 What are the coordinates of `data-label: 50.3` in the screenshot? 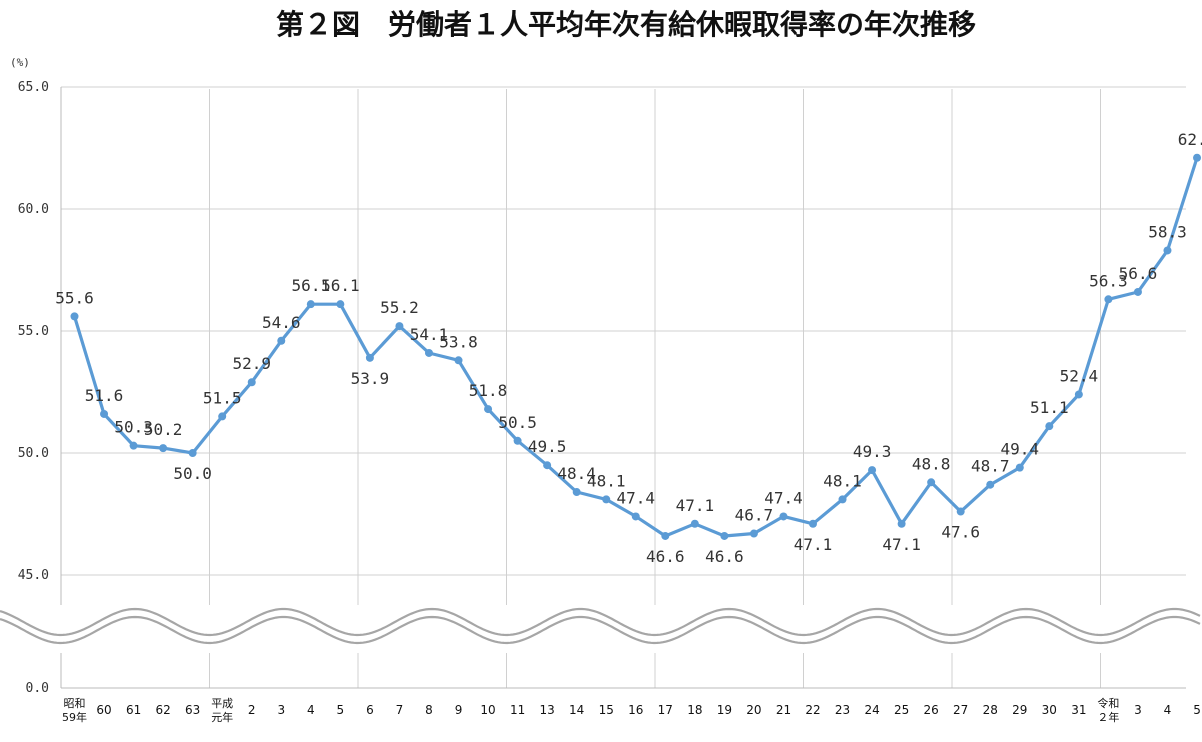 It's located at (133, 427).